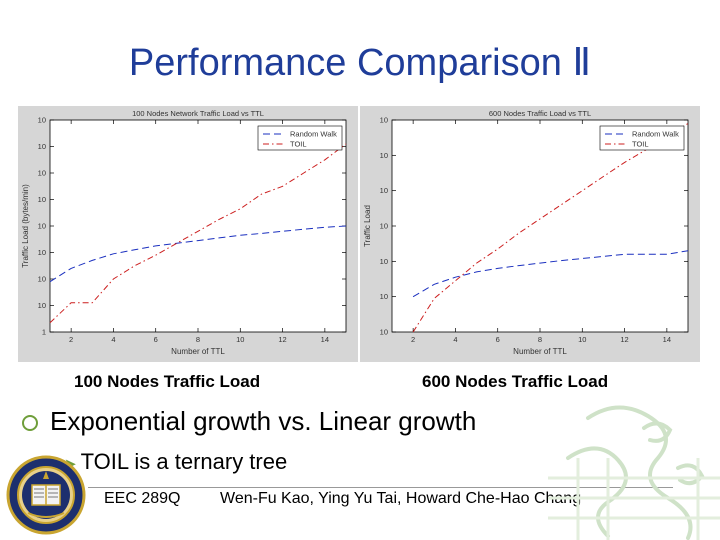 Image resolution: width=720 pixels, height=540 pixels. Describe the element at coordinates (167, 381) in the screenshot. I see `caption-100-nodes: 100 Nodes Traffic Load` at that location.